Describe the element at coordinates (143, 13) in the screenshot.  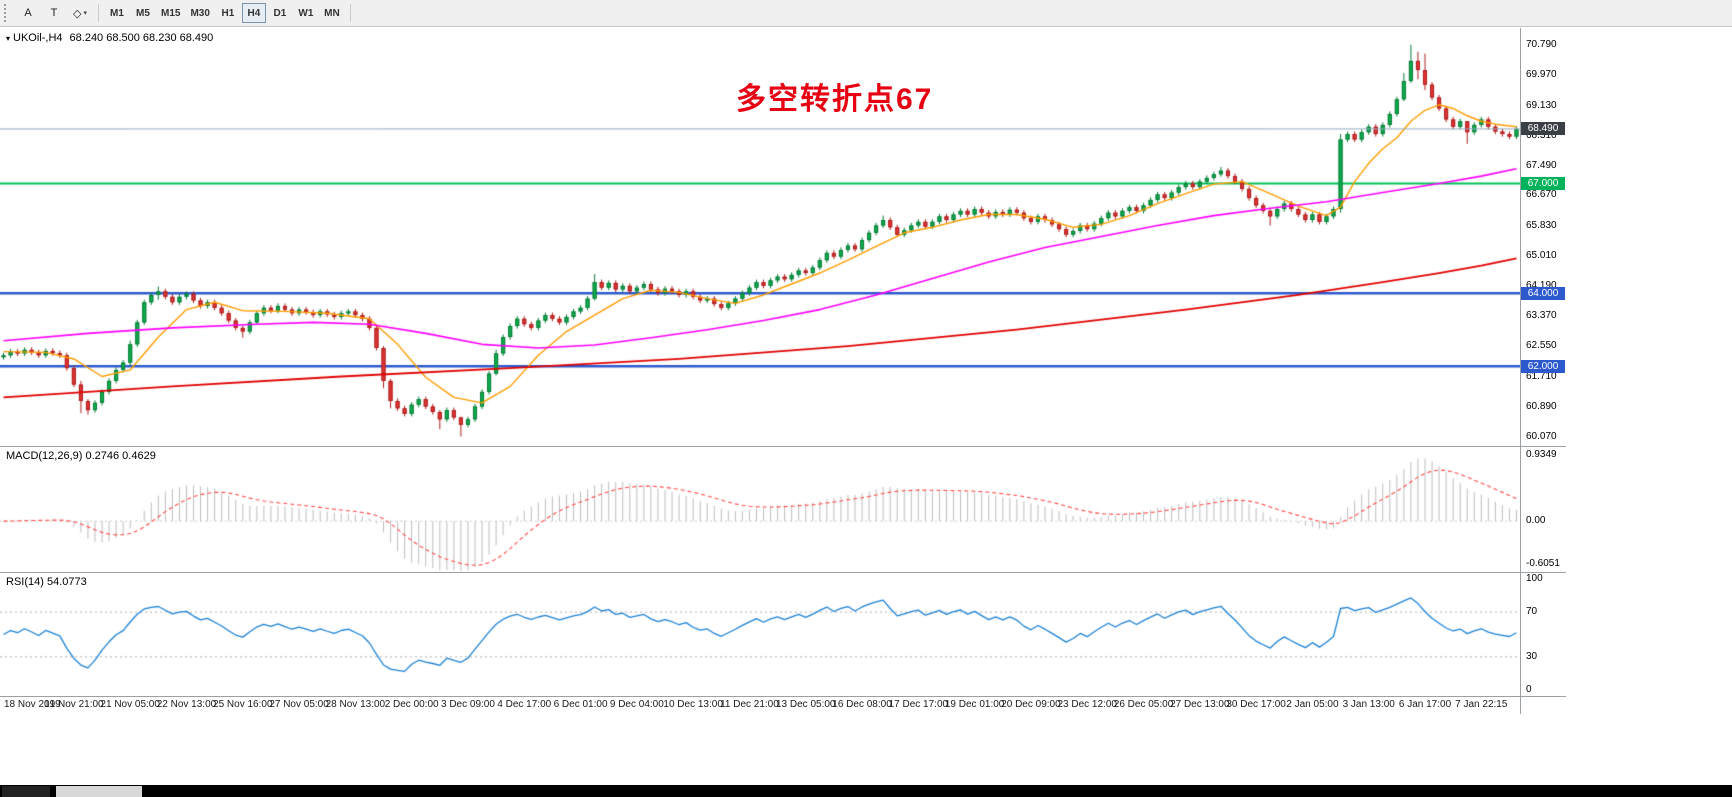
I see `timeframe-m5-button: M5` at that location.